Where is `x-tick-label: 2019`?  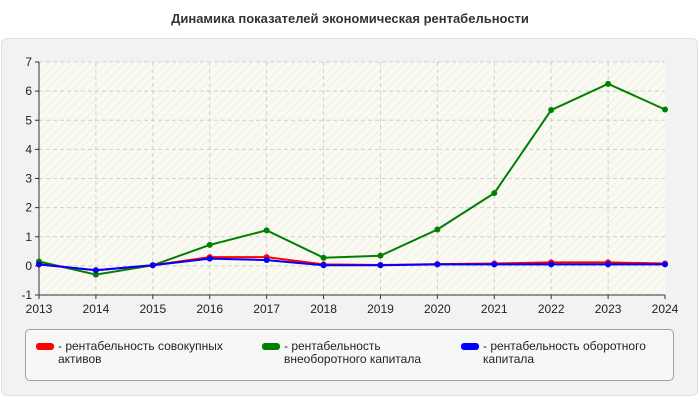 x-tick-label: 2019 is located at coordinates (380, 309).